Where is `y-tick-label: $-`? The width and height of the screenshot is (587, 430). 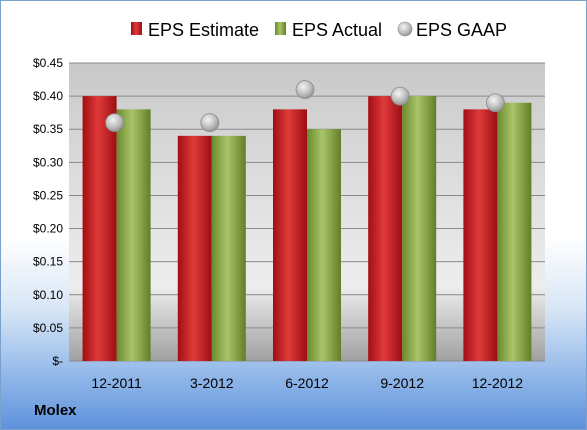
y-tick-label: $- is located at coordinates (57, 361).